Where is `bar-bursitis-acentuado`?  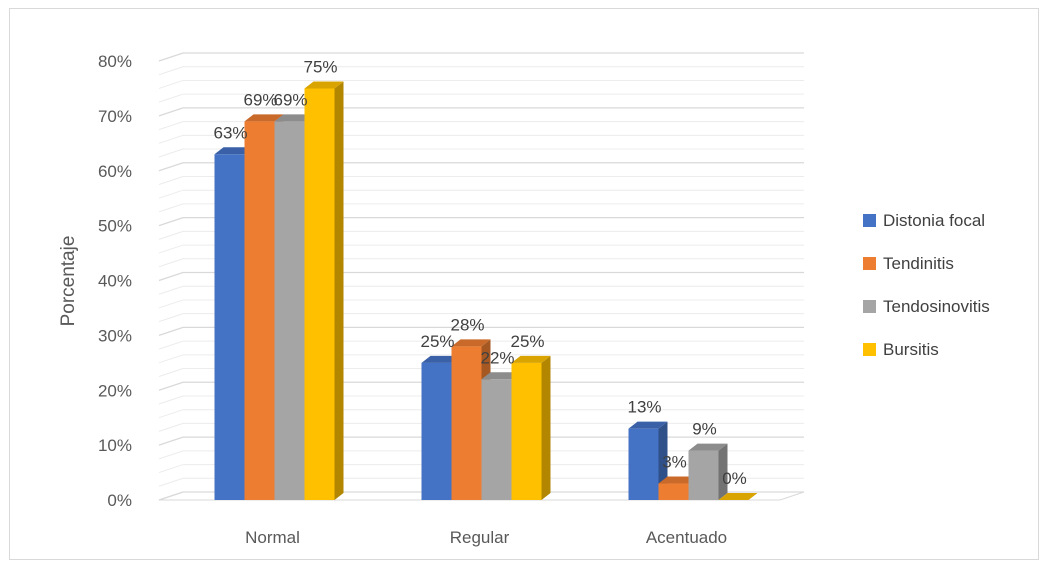
bar-bursitis-acentuado is located at coordinates (738, 496).